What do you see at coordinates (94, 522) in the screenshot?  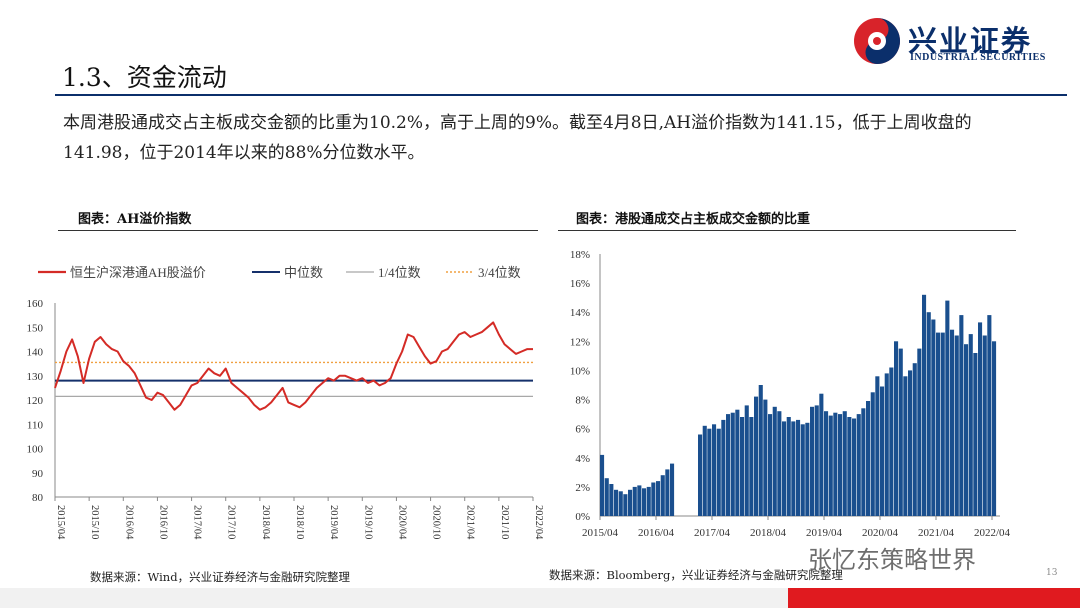 I see `x-tick-label: 2015/10` at bounding box center [94, 522].